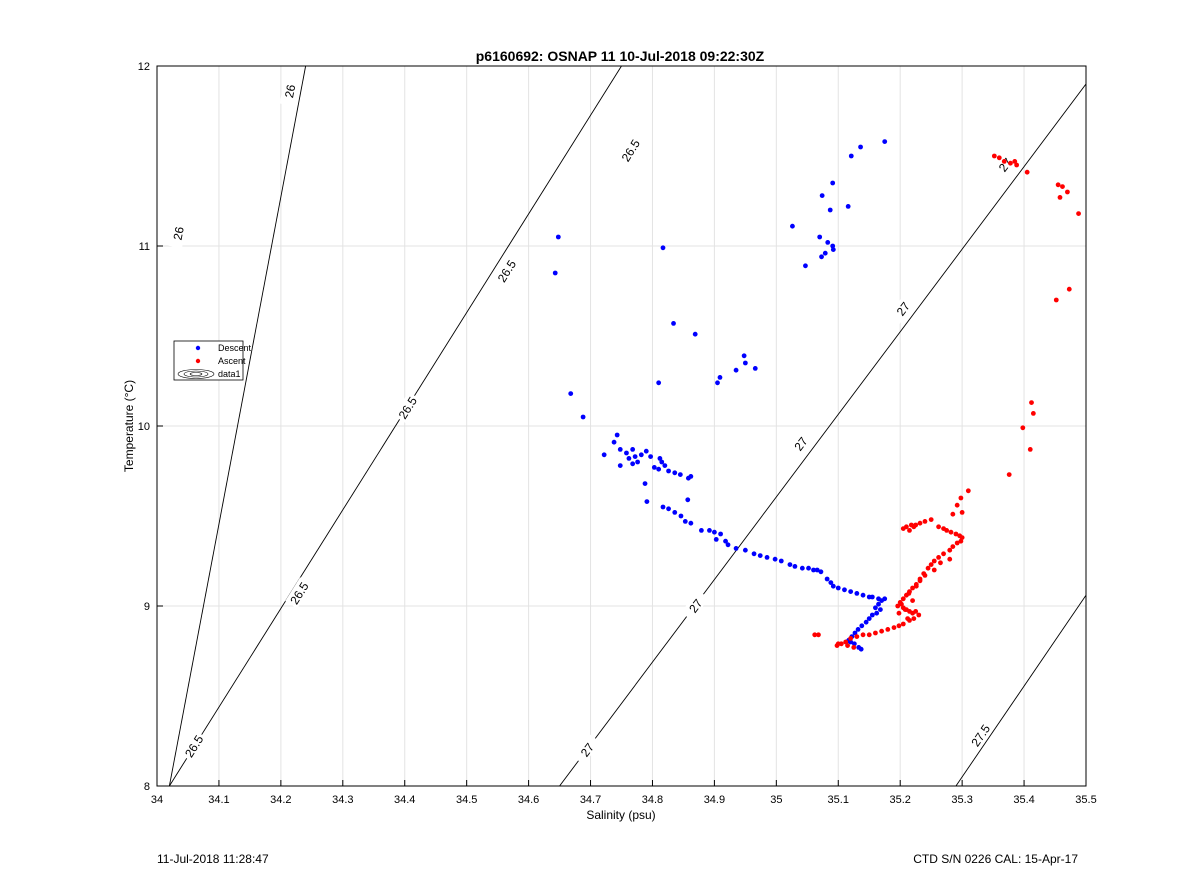 This screenshot has height=885, width=1200. Describe the element at coordinates (144, 427) in the screenshot. I see `y-tick-label: 10` at that location.